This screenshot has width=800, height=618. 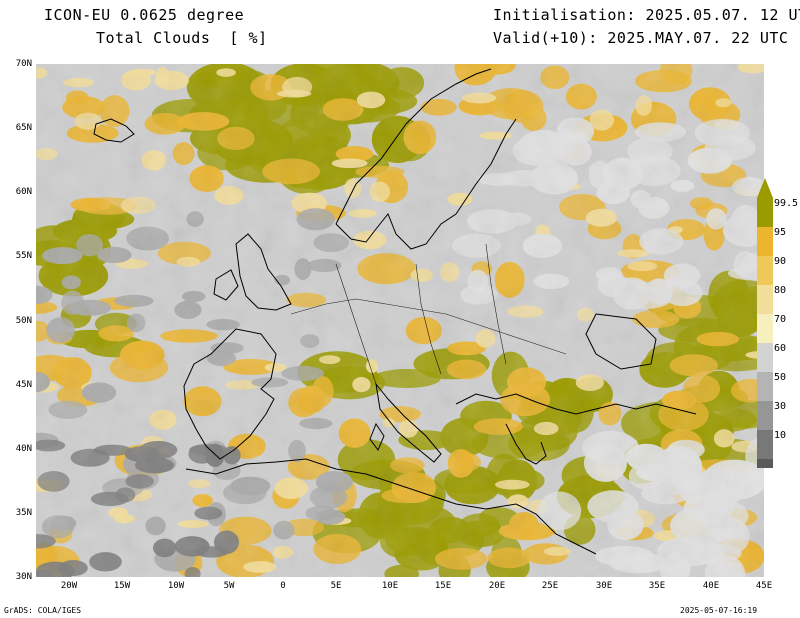 I want to click on italy-coast, so click(x=405, y=422).